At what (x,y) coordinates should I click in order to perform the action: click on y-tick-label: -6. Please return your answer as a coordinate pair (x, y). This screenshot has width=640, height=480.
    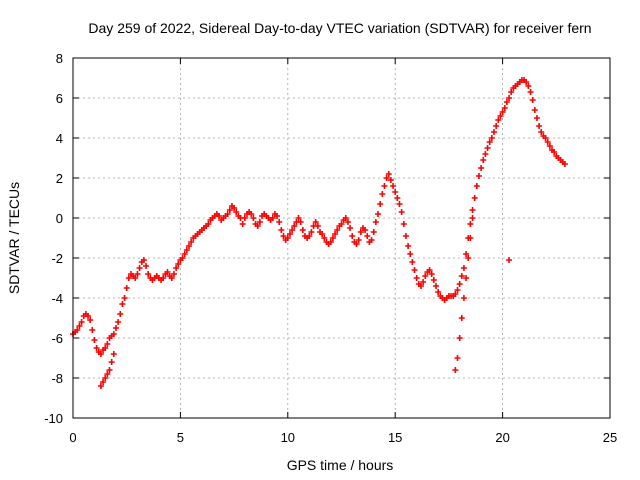
    Looking at the image, I should click on (57, 338).